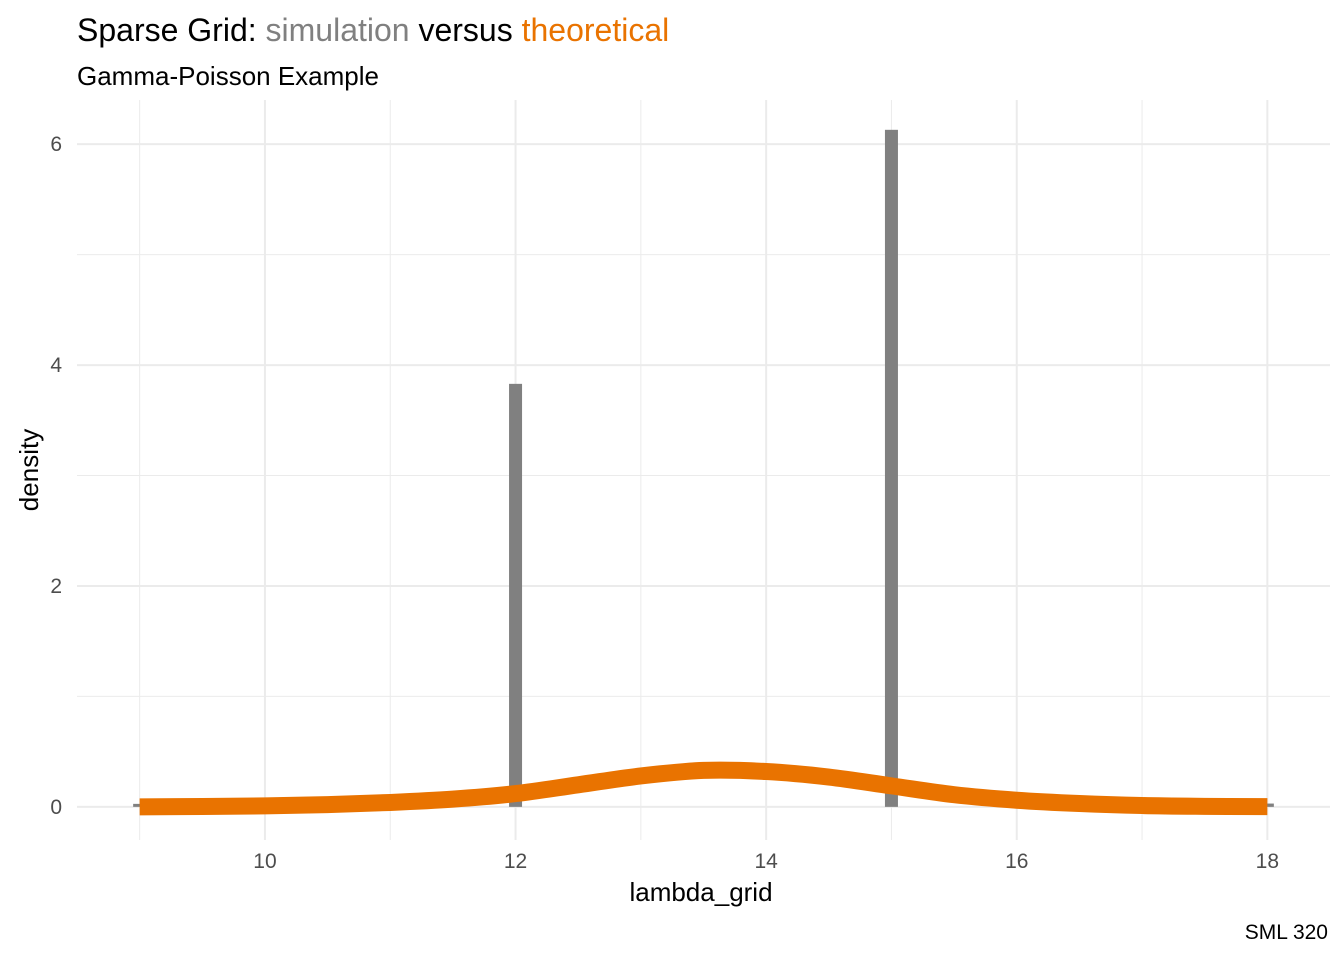  What do you see at coordinates (1267, 861) in the screenshot?
I see `x-tick-label: 18` at bounding box center [1267, 861].